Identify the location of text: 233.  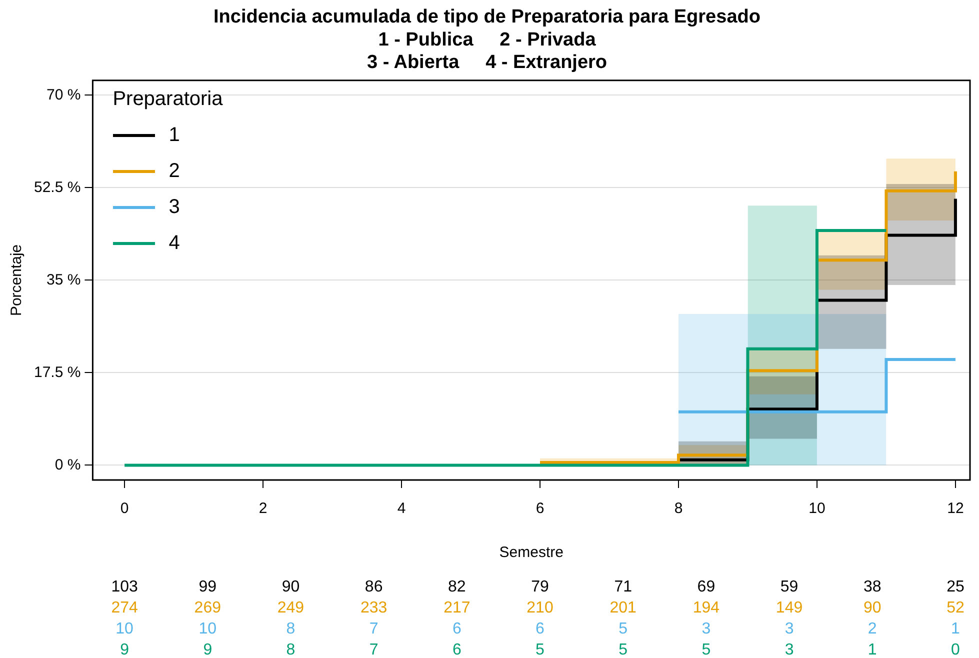
(374, 607).